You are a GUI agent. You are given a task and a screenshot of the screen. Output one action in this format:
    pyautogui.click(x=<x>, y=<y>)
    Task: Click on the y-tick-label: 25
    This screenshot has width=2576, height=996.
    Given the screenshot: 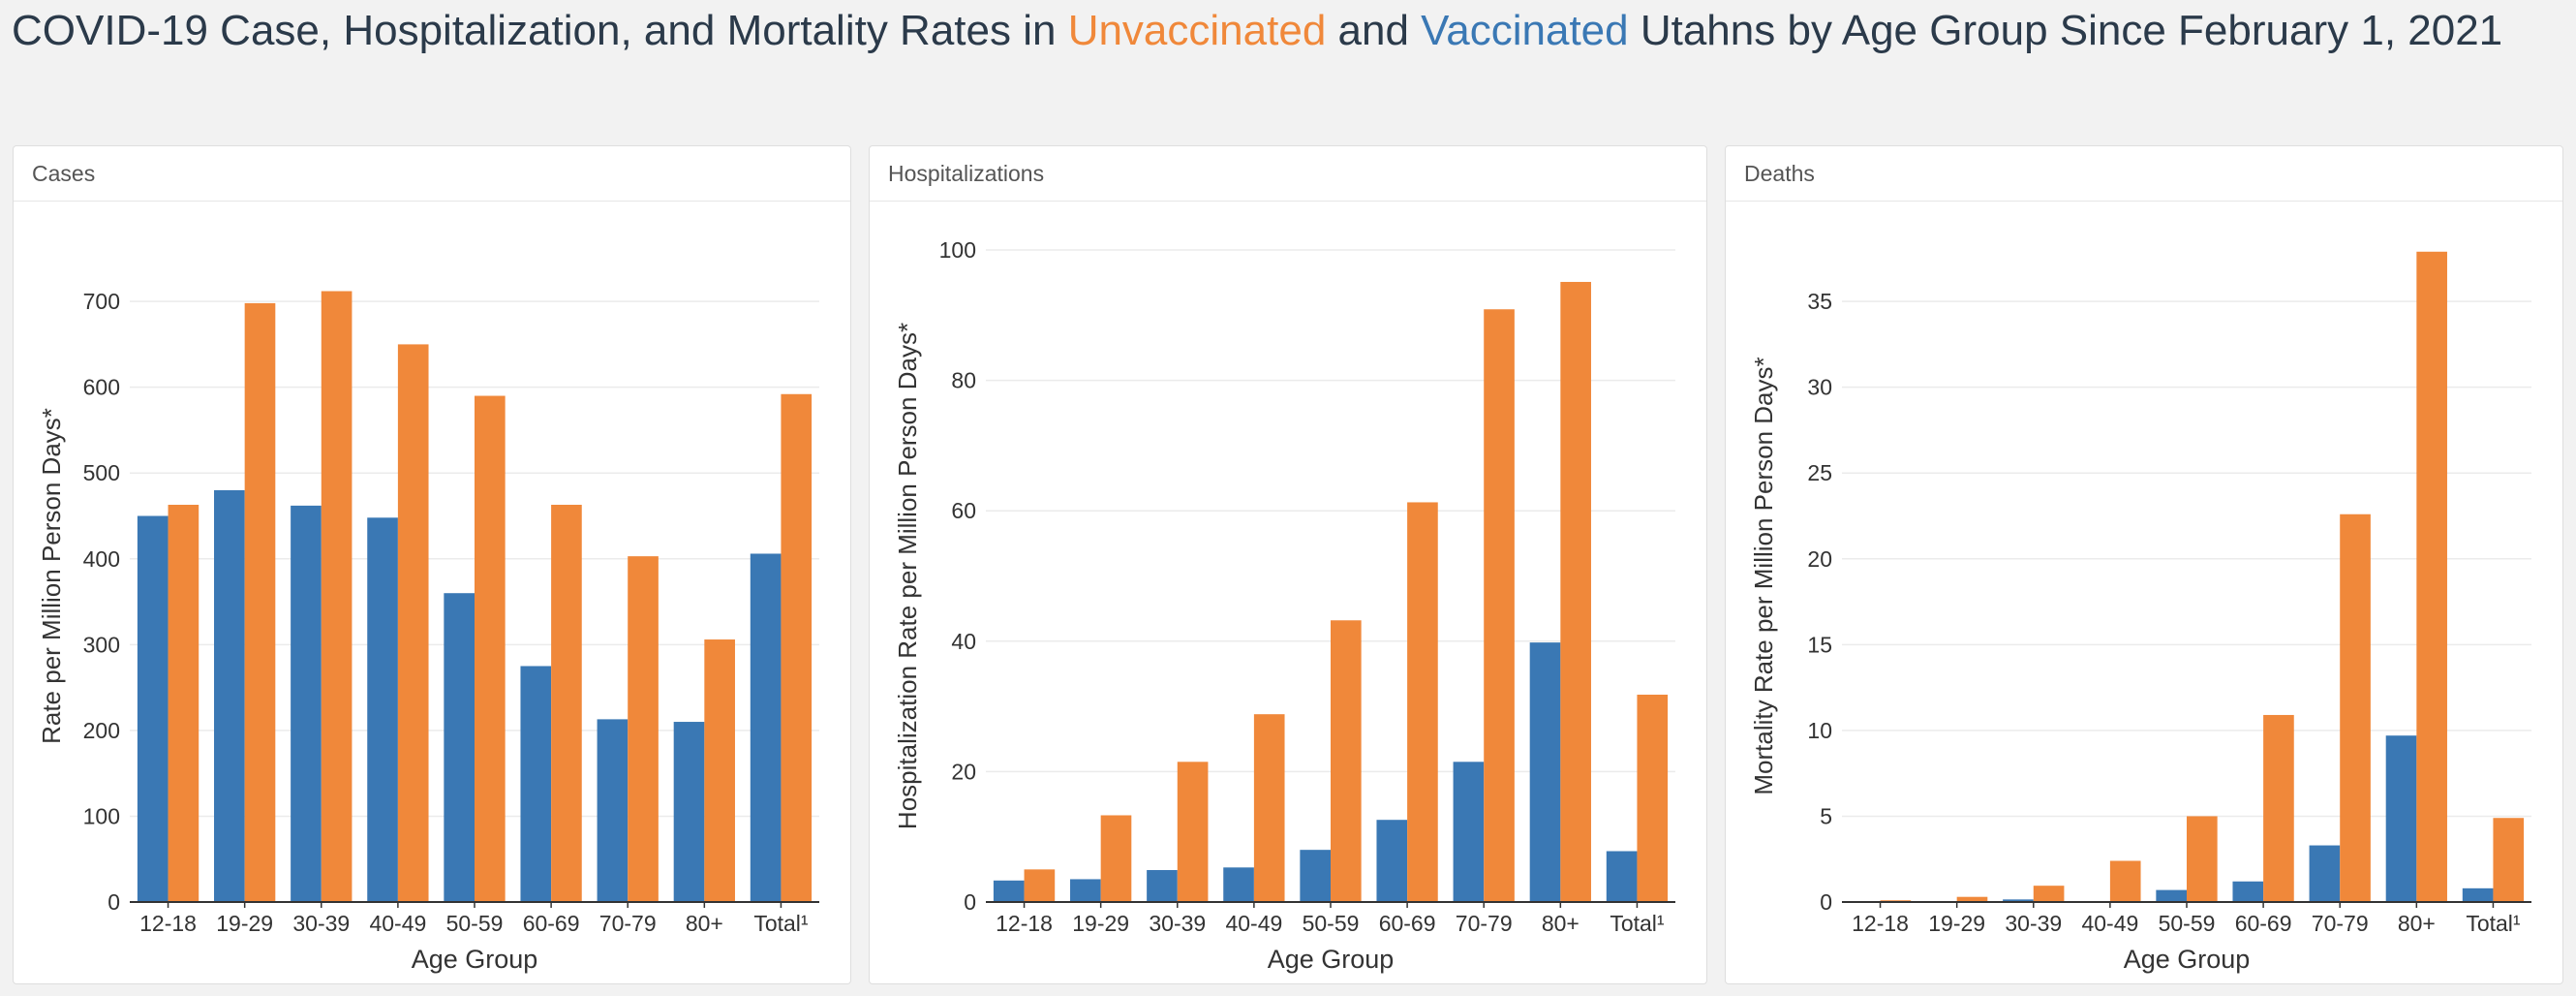 What is the action you would take?
    pyautogui.click(x=1819, y=472)
    